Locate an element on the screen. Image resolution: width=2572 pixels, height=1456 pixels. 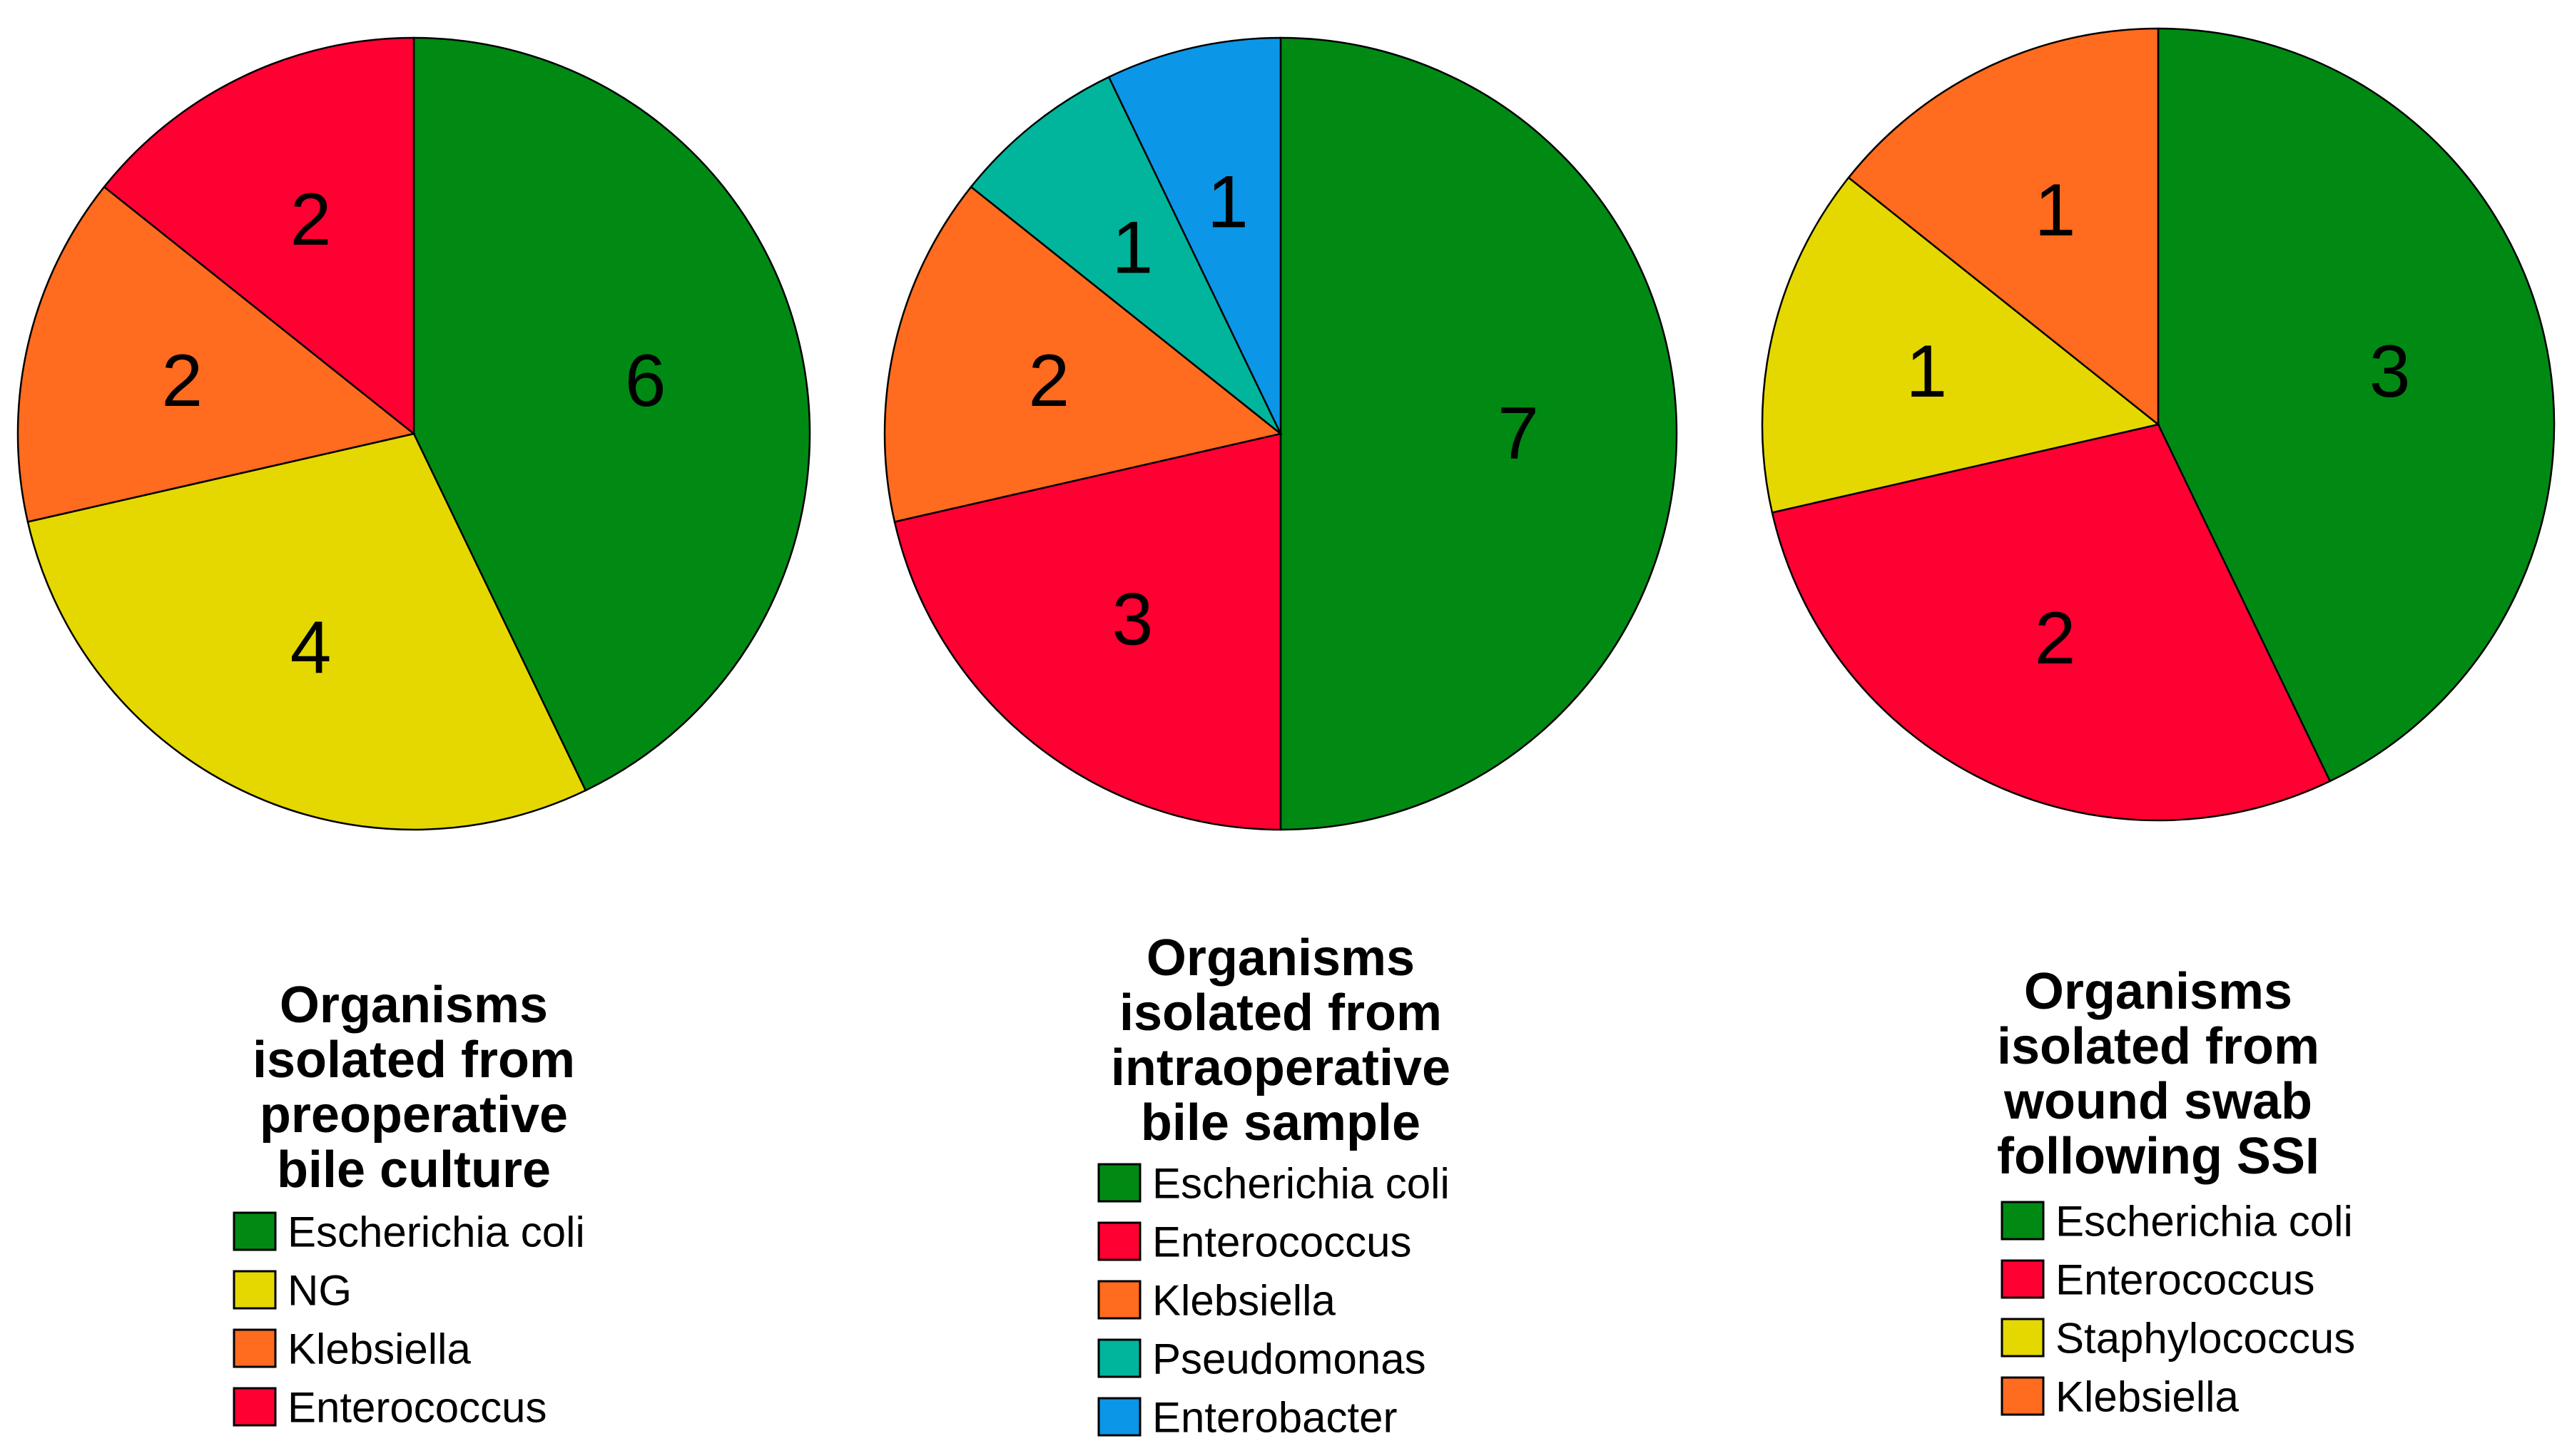
chart-title-line: wound swab is located at coordinates (2157, 1101).